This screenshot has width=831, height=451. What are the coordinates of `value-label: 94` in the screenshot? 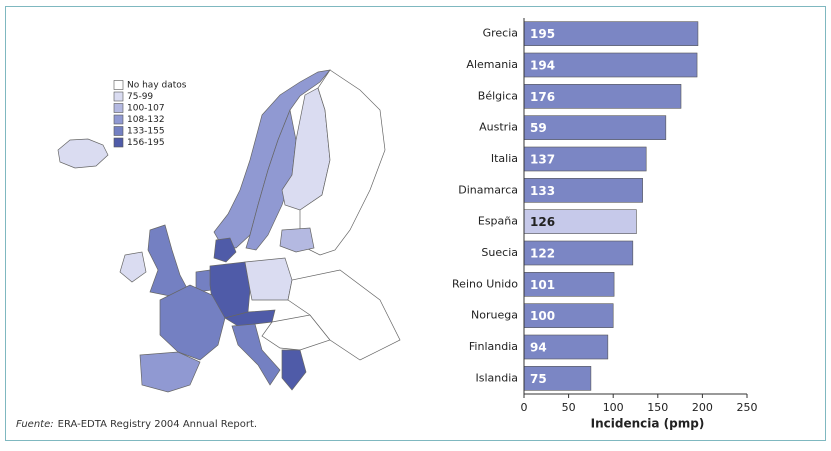 It's located at (538, 348).